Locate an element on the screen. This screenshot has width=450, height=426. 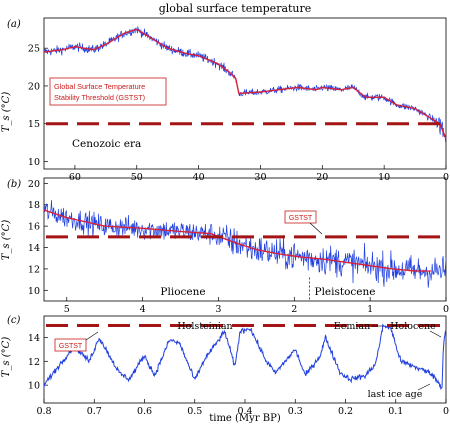
panel-b-ytick-label: 14 is located at coordinates (34, 248).